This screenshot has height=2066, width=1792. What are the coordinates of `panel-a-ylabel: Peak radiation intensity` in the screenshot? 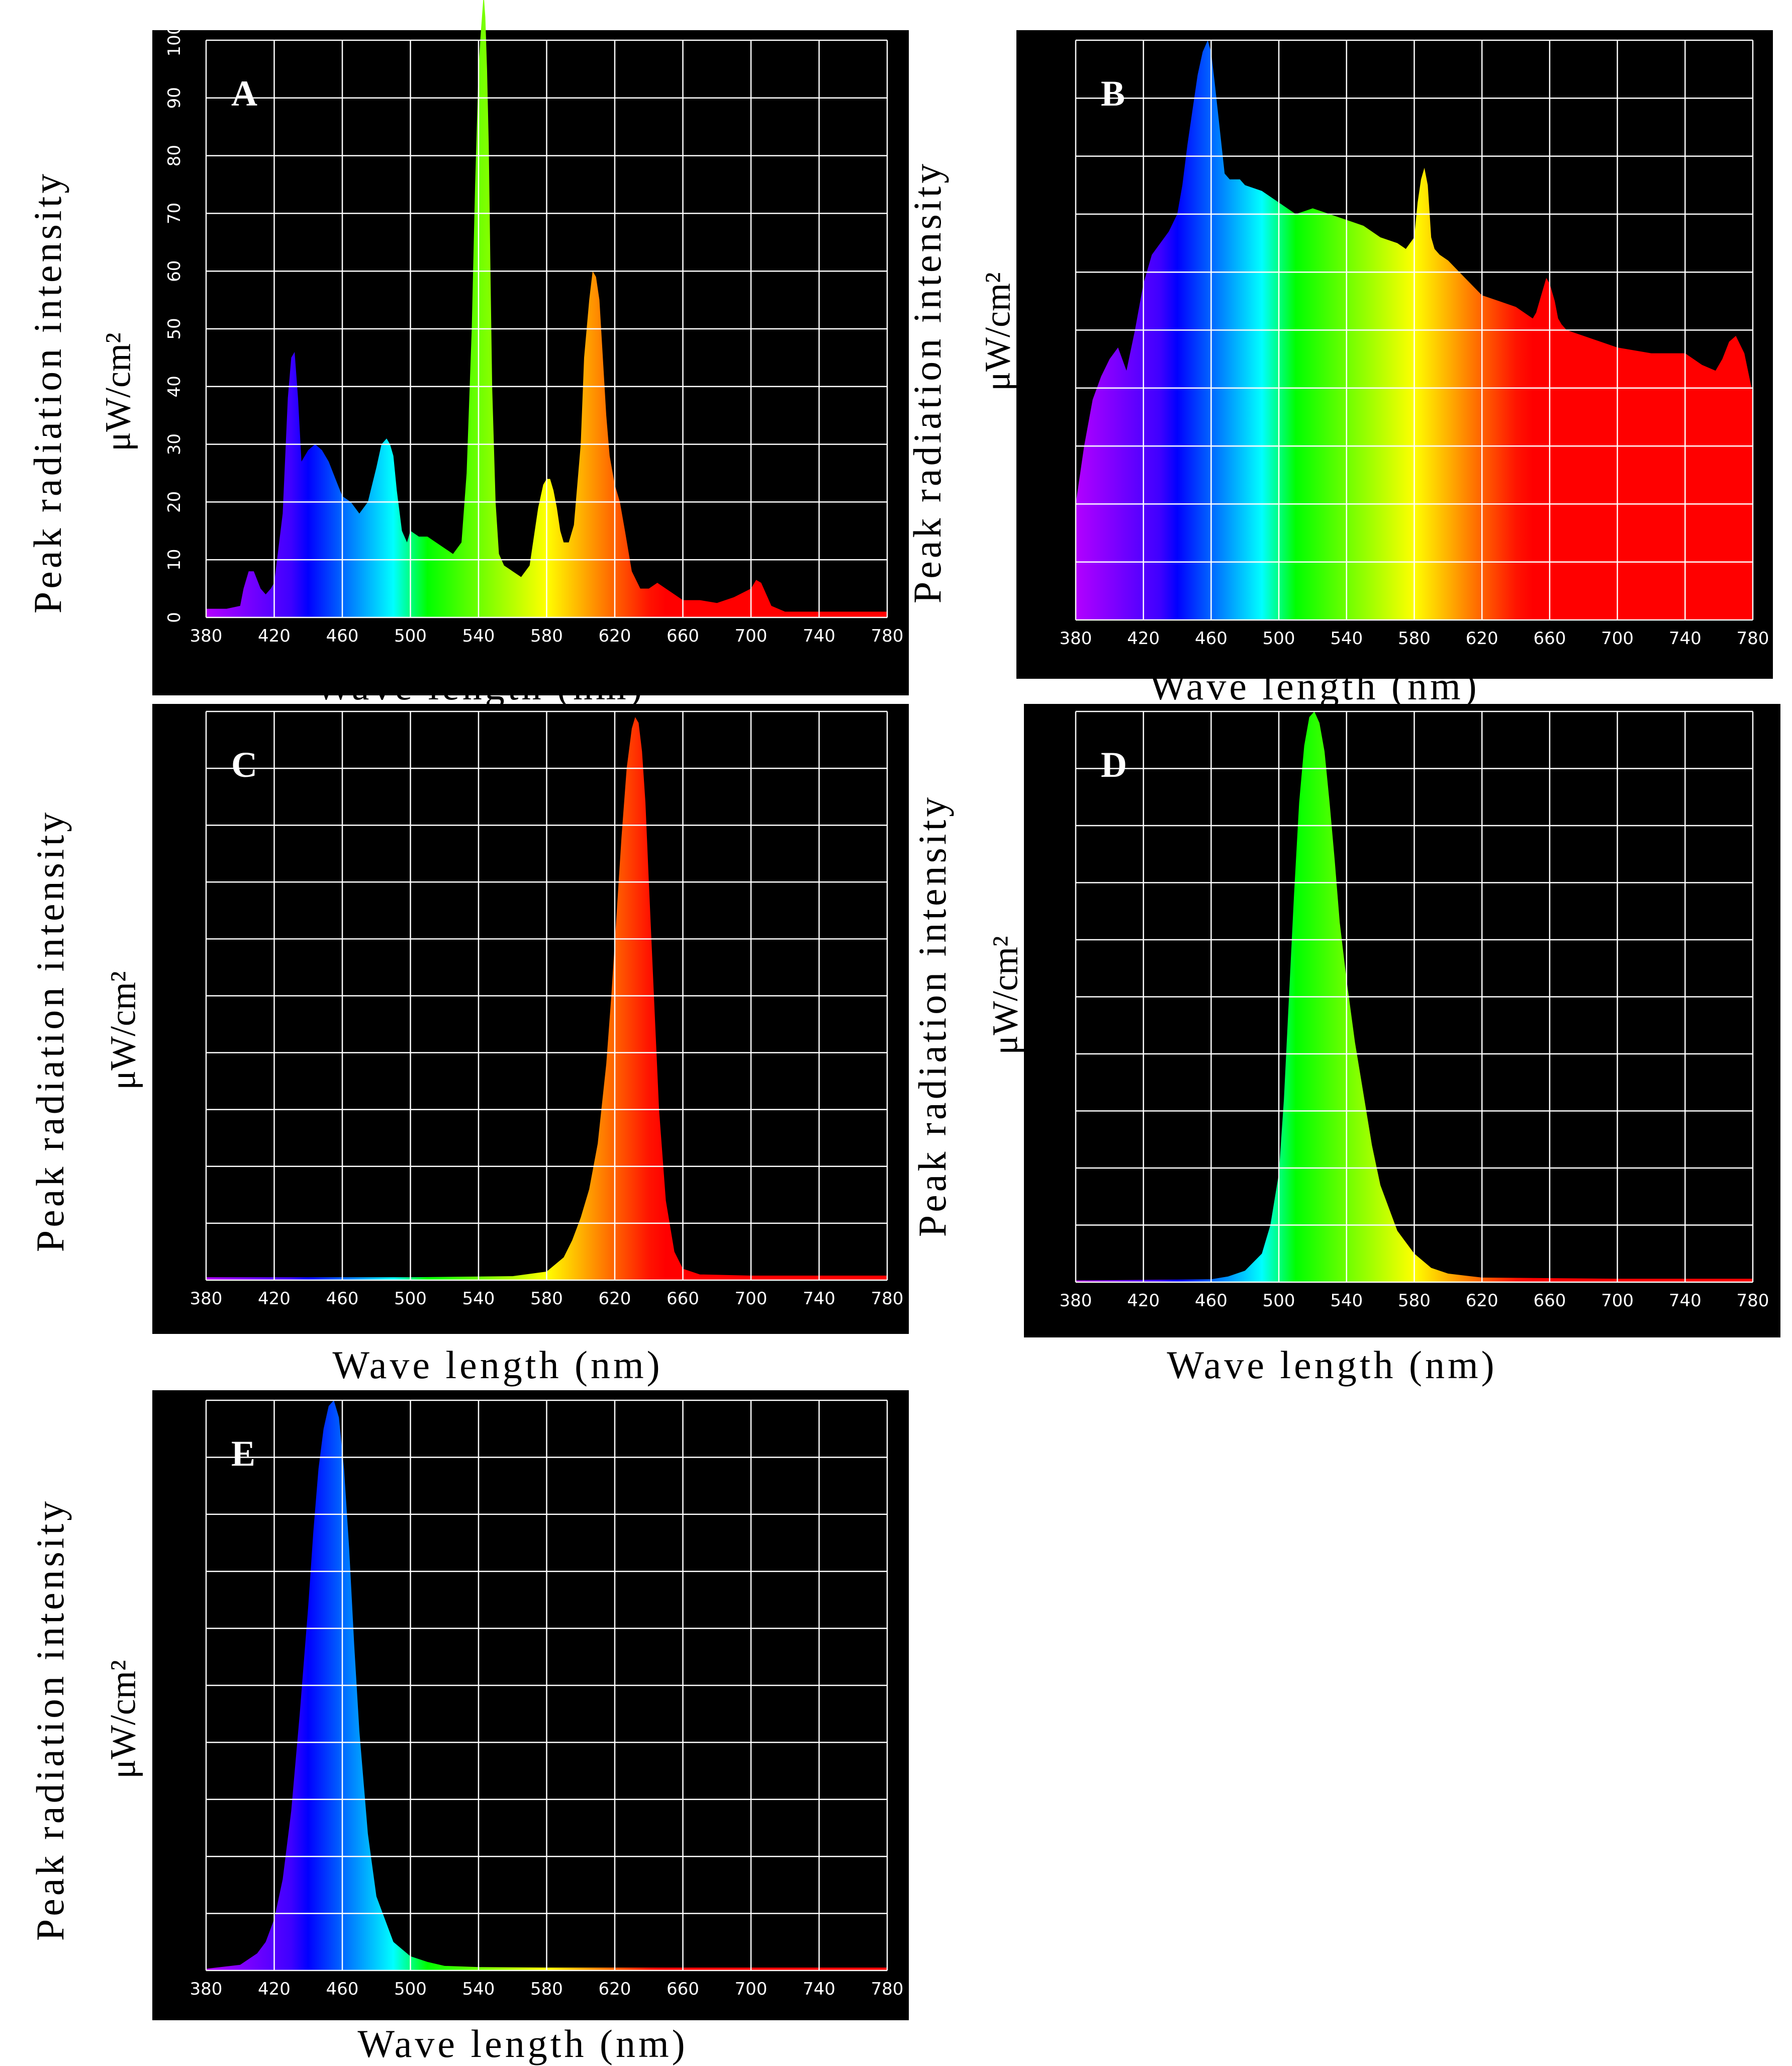 It's located at (47, 392).